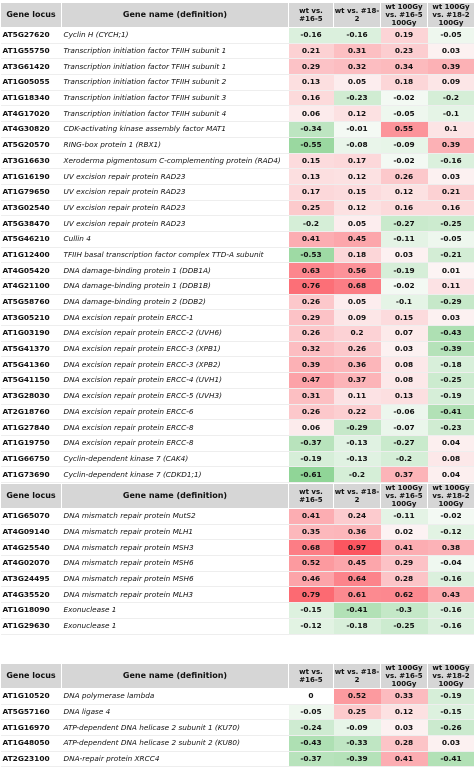  Describe the element at coordinates (31, 239) in the screenshot. I see `gene-locus: AT5G46210` at that location.